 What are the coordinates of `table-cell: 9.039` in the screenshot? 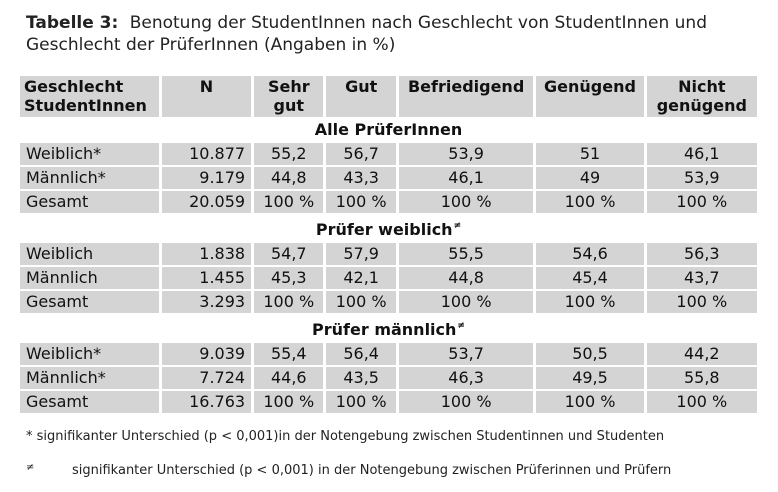 It's located at (206, 354).